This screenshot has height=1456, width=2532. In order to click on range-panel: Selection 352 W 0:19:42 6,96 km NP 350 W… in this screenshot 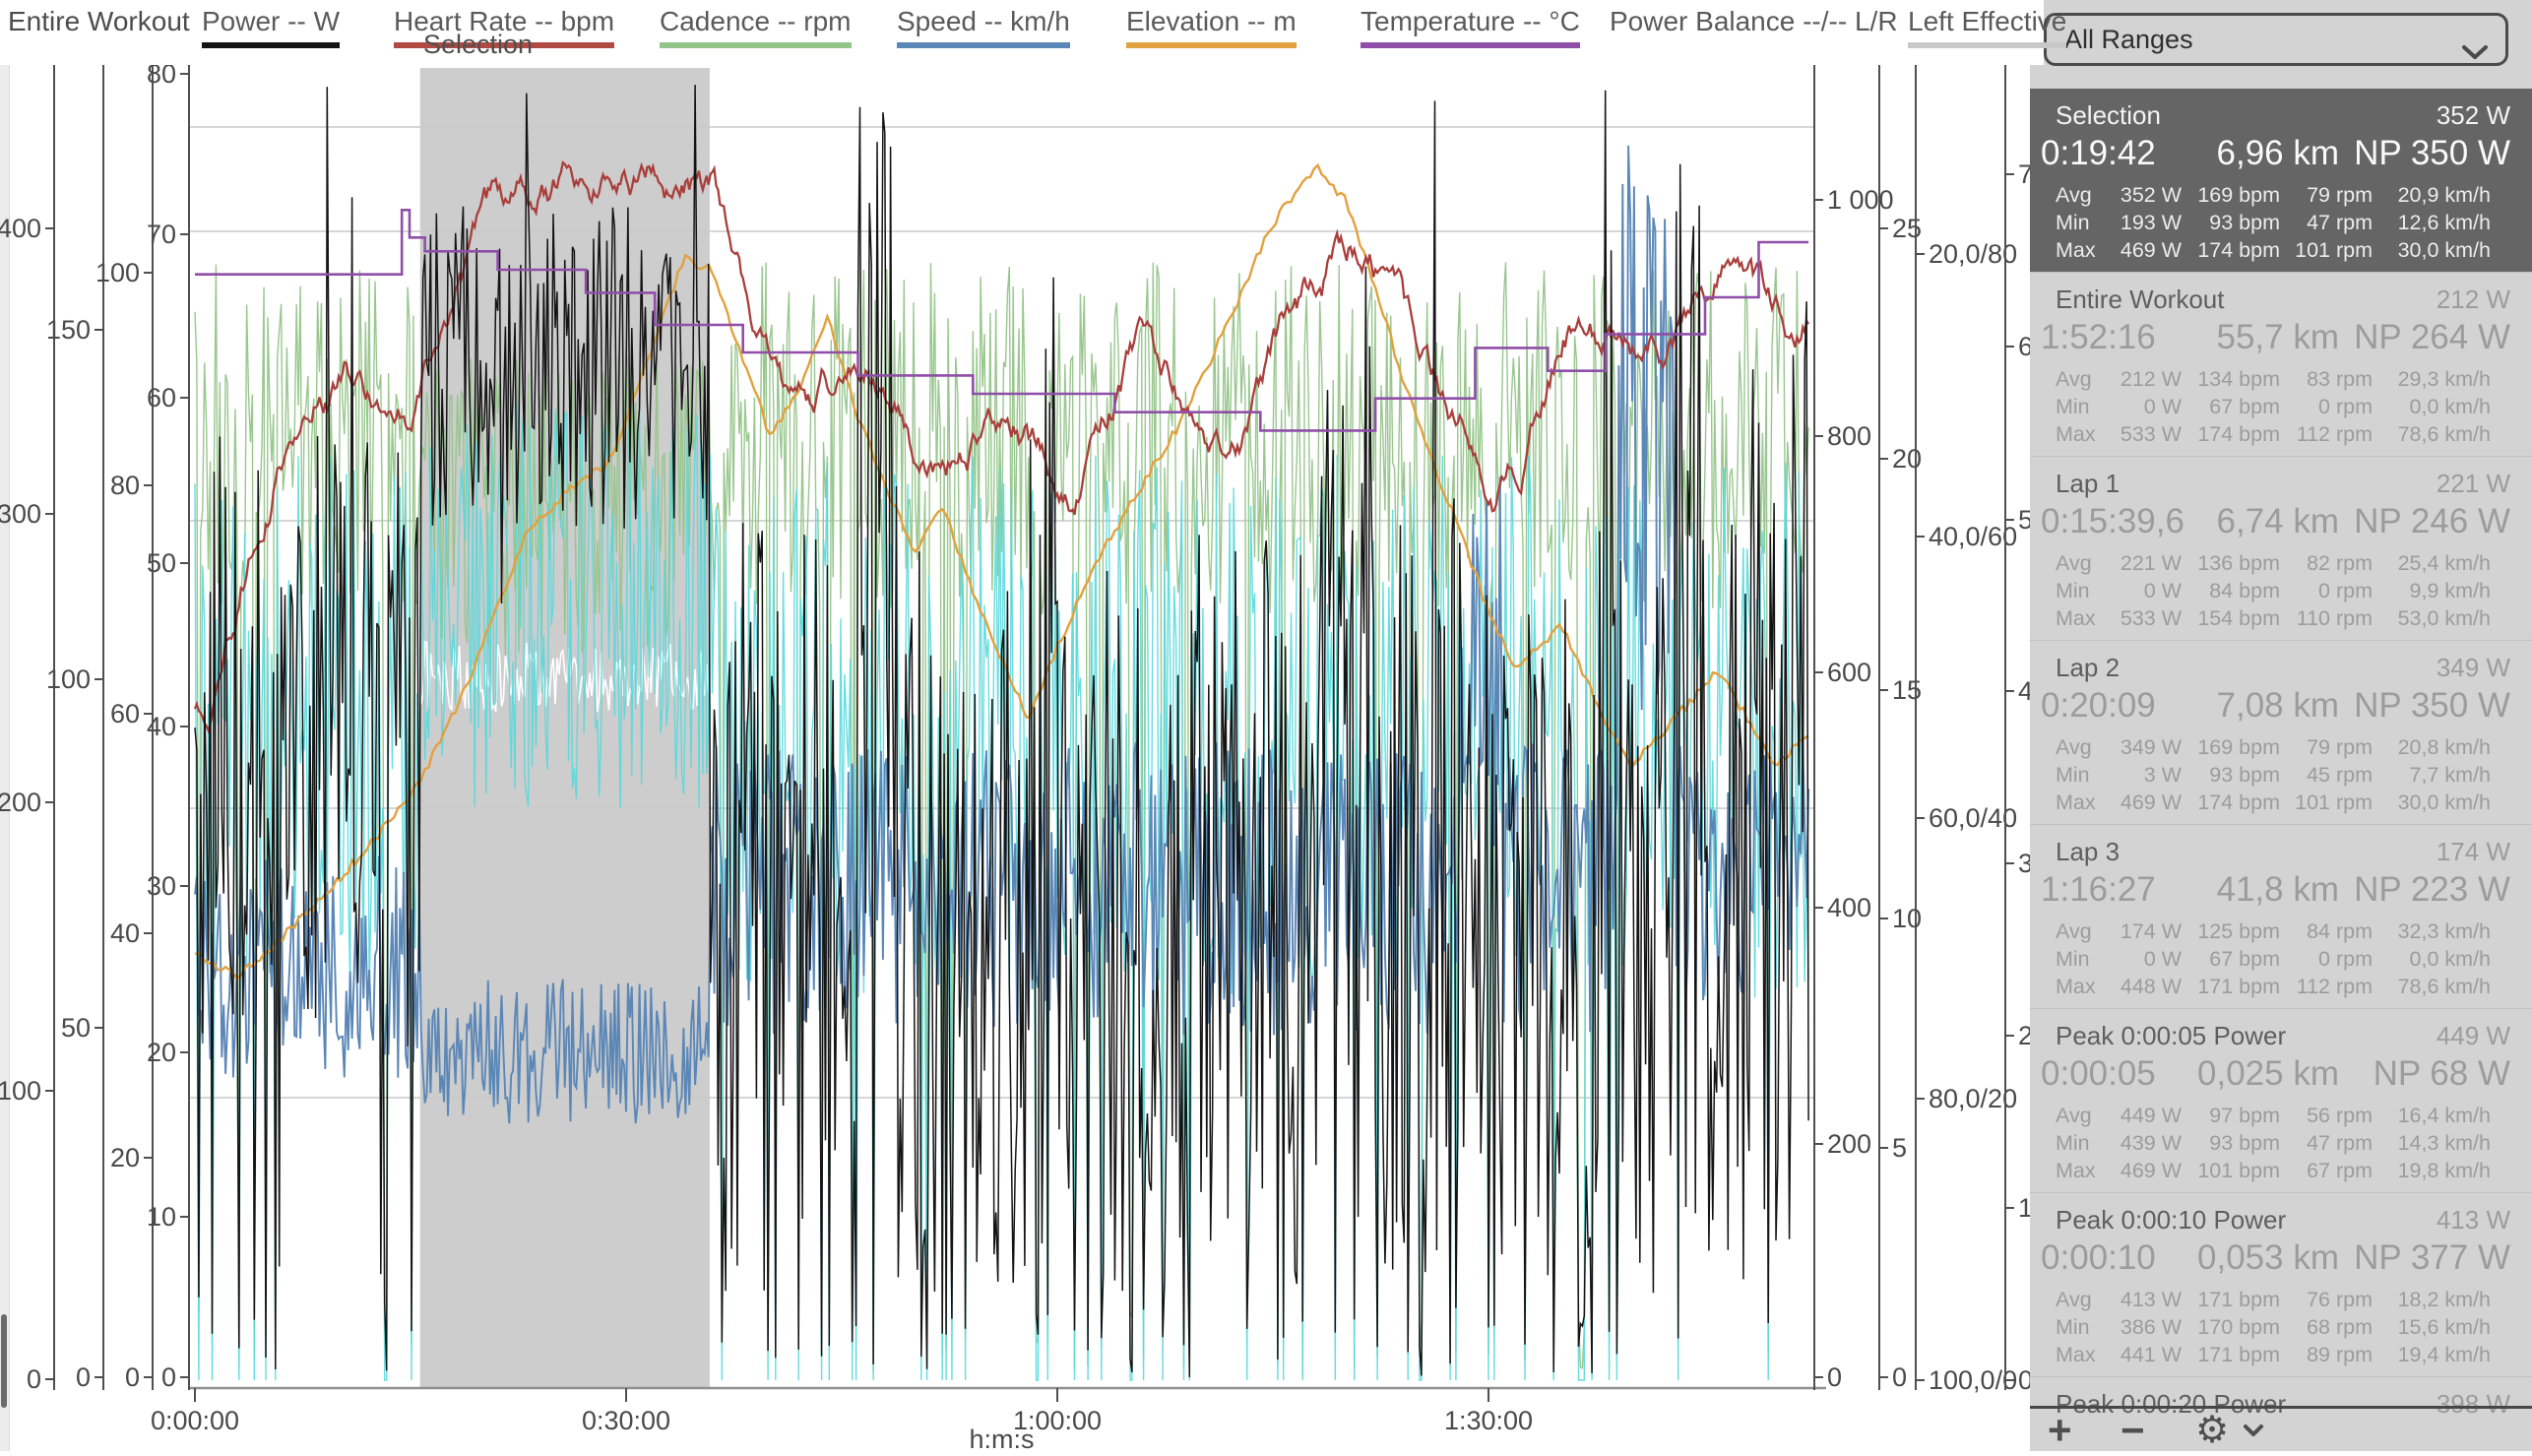, I will do `click(2281, 181)`.